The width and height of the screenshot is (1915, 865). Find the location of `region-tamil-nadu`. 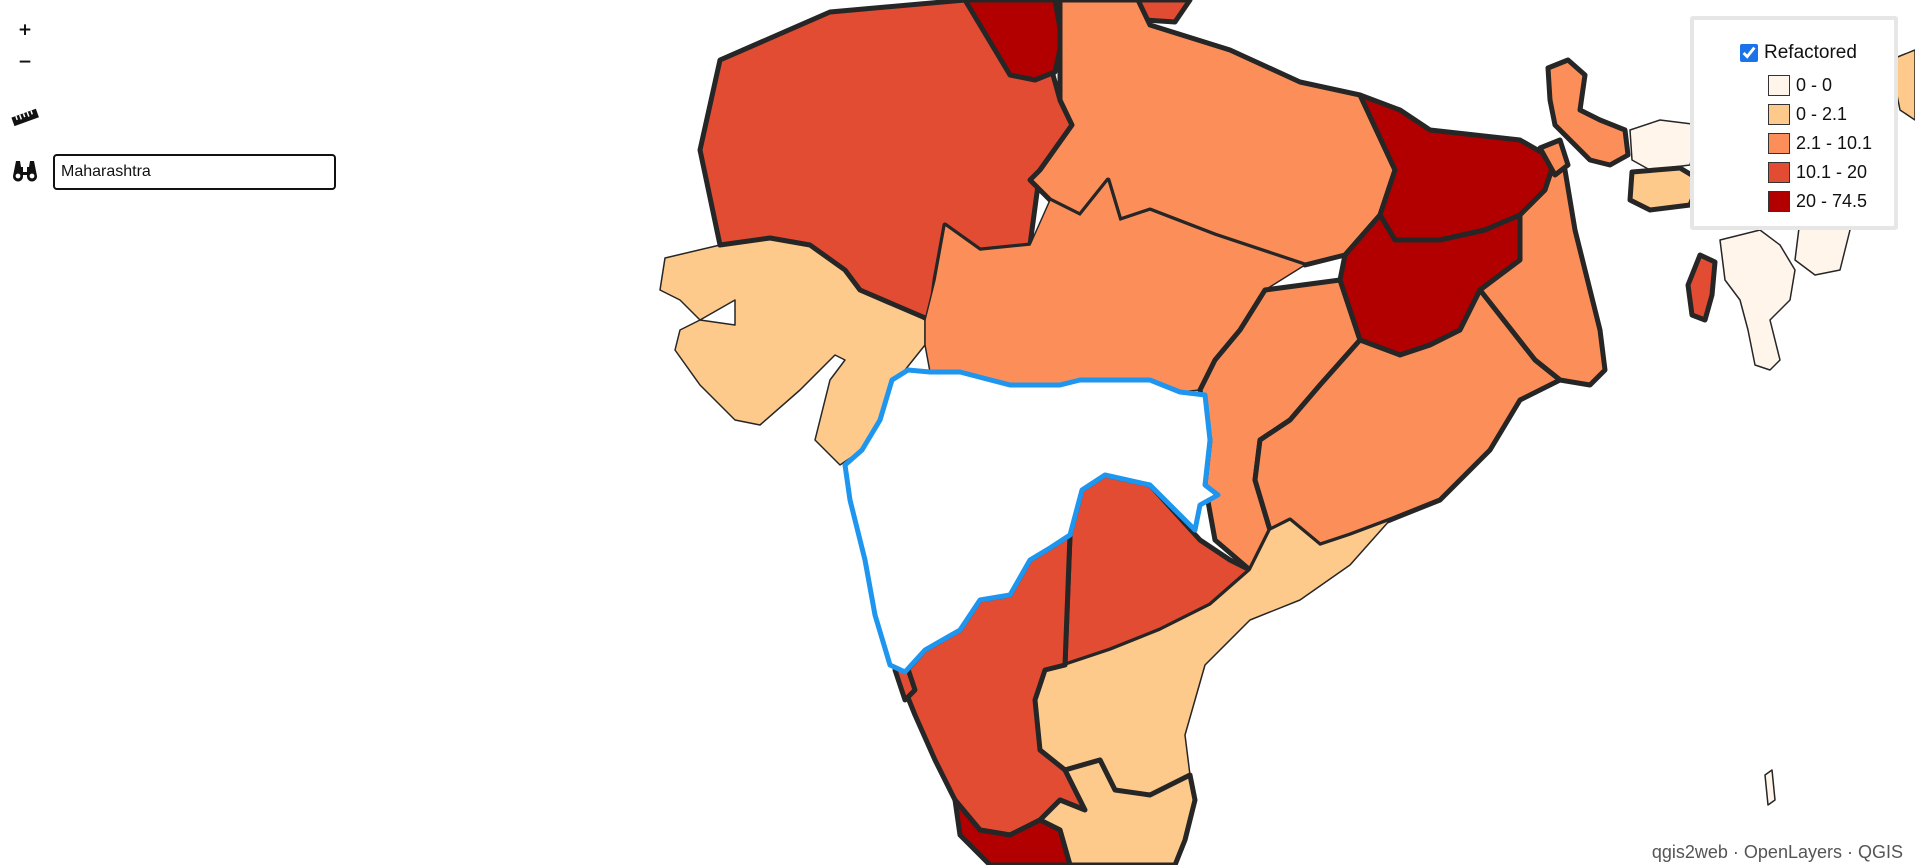

region-tamil-nadu is located at coordinates (1117, 811).